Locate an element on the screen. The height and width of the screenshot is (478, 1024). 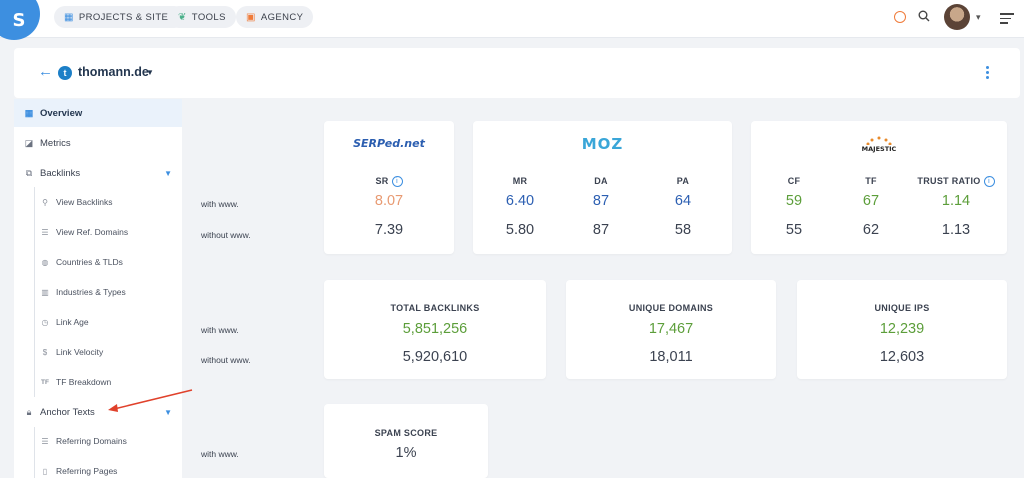
sidebar-item-link-velocity: $ Link Velocity is located at coordinates (98, 352).